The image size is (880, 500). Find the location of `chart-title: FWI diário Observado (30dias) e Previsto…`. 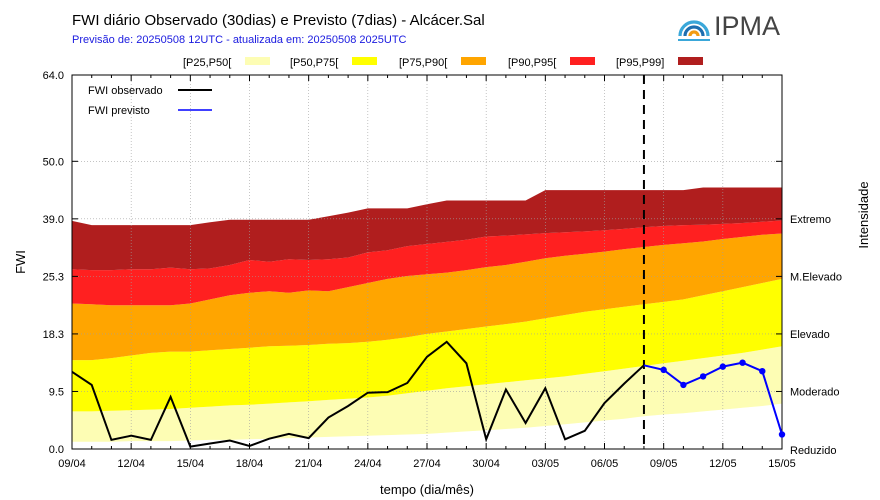

chart-title: FWI diário Observado (30dias) e Previsto… is located at coordinates (278, 20).